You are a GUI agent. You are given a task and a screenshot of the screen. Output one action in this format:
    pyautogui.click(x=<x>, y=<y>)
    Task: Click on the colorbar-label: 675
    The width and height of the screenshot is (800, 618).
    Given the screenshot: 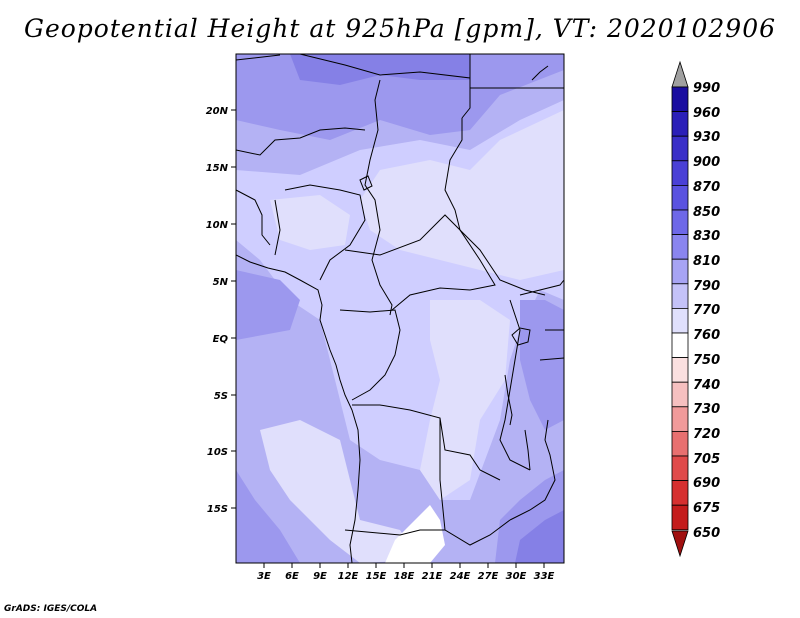 What is the action you would take?
    pyautogui.click(x=706, y=508)
    